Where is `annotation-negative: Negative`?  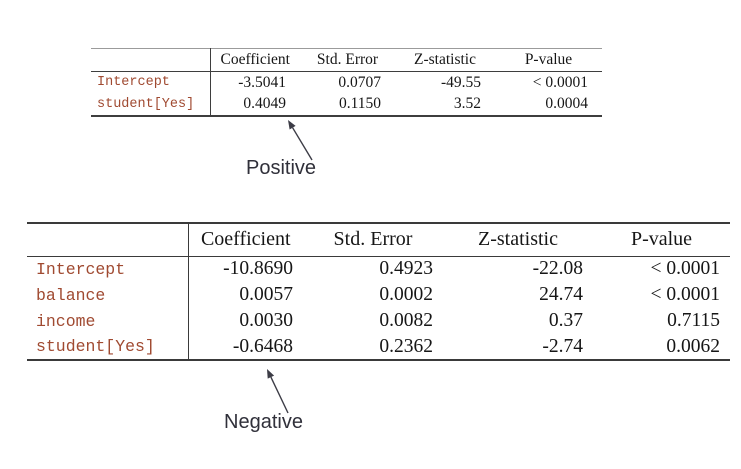 annotation-negative: Negative is located at coordinates (263, 422).